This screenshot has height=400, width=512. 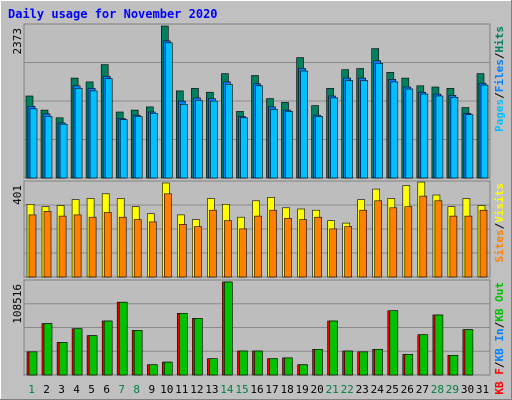 What do you see at coordinates (106, 389) in the screenshot?
I see `x-tick-label: 6` at bounding box center [106, 389].